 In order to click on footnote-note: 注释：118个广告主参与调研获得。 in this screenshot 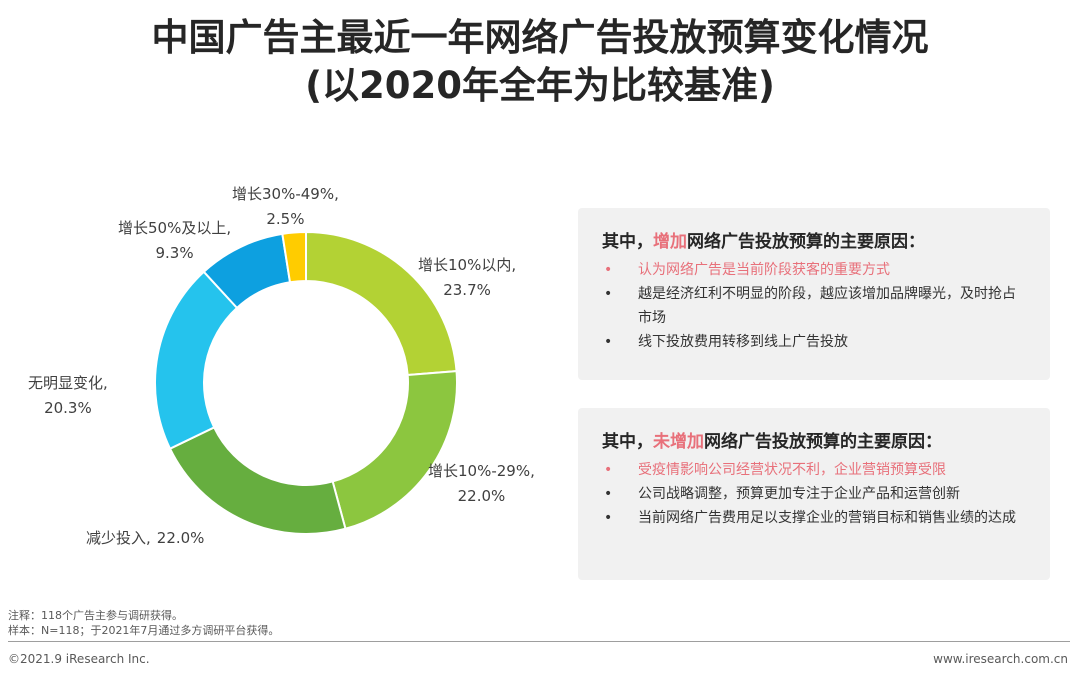, I will do `click(95, 615)`.